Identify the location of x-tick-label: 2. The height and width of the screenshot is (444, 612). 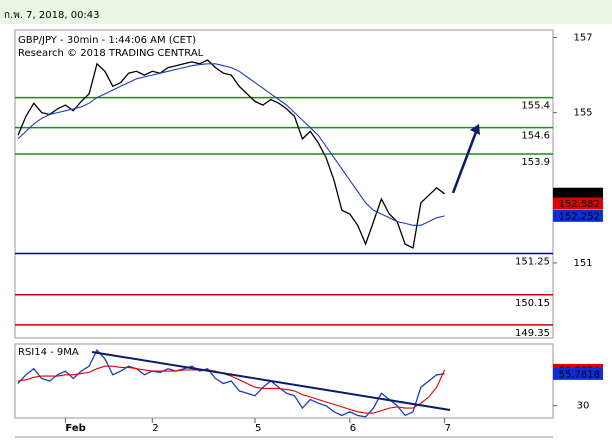
(155, 428).